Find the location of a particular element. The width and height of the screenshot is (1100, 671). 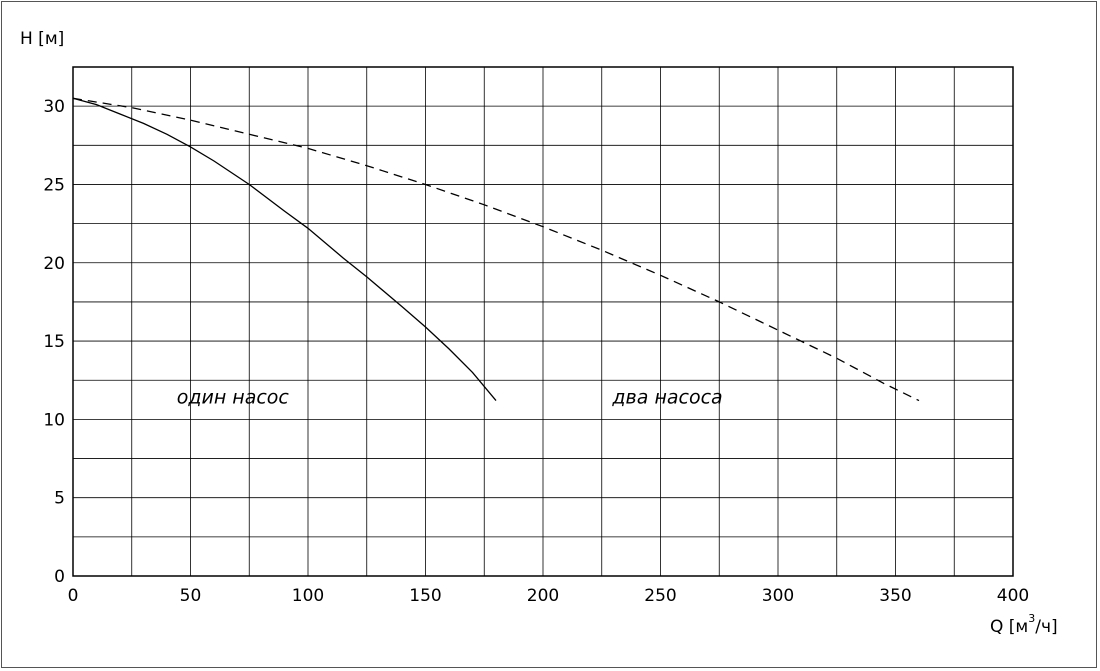

x-tick-label: 100 is located at coordinates (308, 596).